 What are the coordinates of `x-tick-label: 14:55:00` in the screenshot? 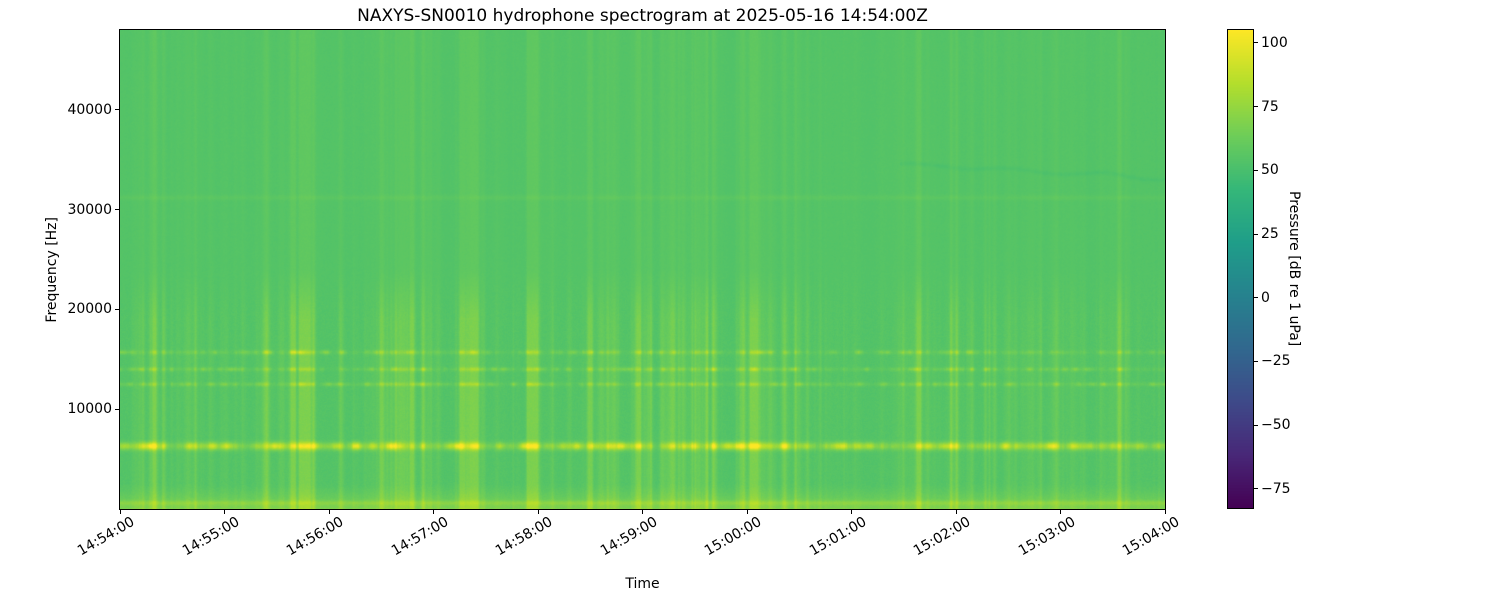 It's located at (210, 536).